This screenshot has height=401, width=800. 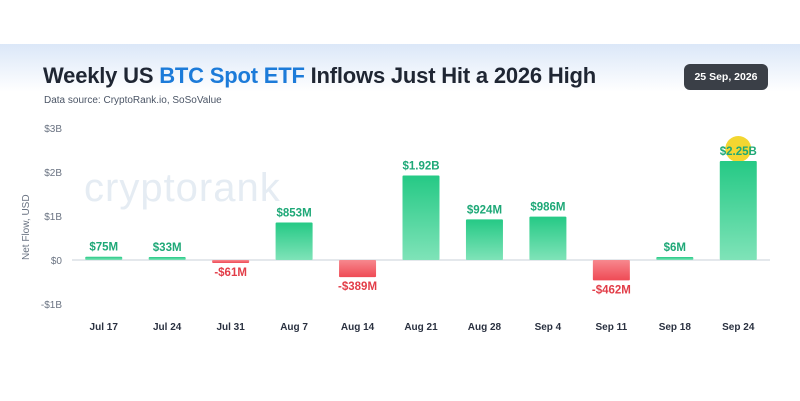 What do you see at coordinates (294, 327) in the screenshot?
I see `x-tick-label: Aug 7` at bounding box center [294, 327].